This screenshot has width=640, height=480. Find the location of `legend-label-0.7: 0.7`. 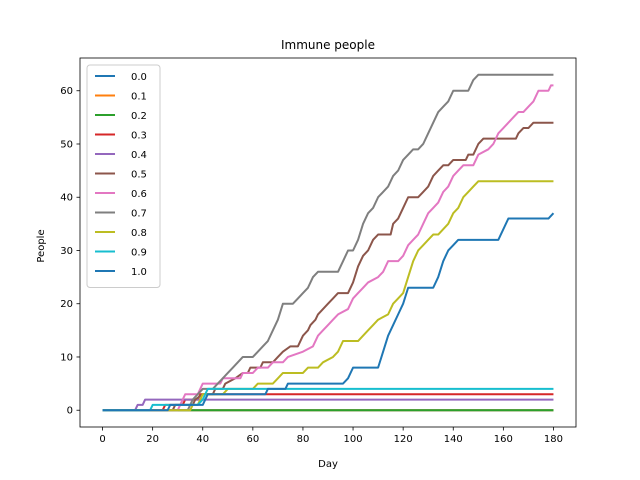

legend-label-0.7: 0.7 is located at coordinates (139, 214).